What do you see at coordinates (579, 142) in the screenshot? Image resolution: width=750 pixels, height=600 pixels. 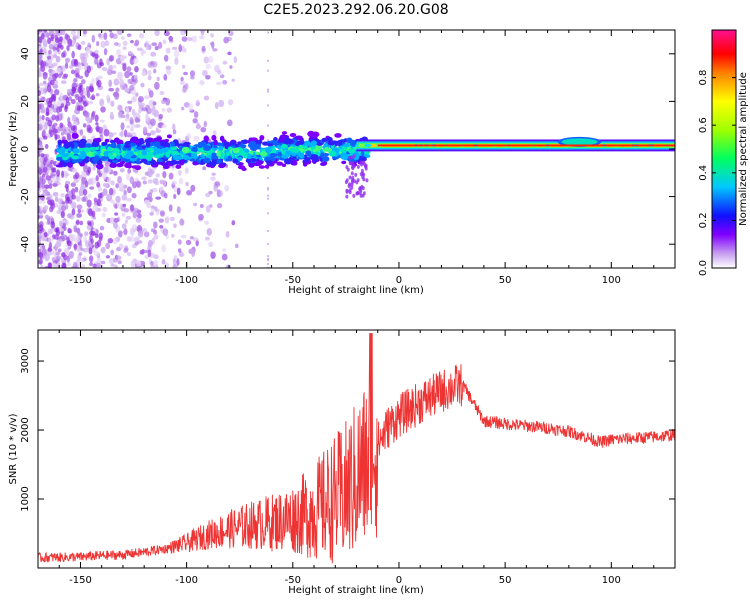 I see `line-bump-inner` at bounding box center [579, 142].